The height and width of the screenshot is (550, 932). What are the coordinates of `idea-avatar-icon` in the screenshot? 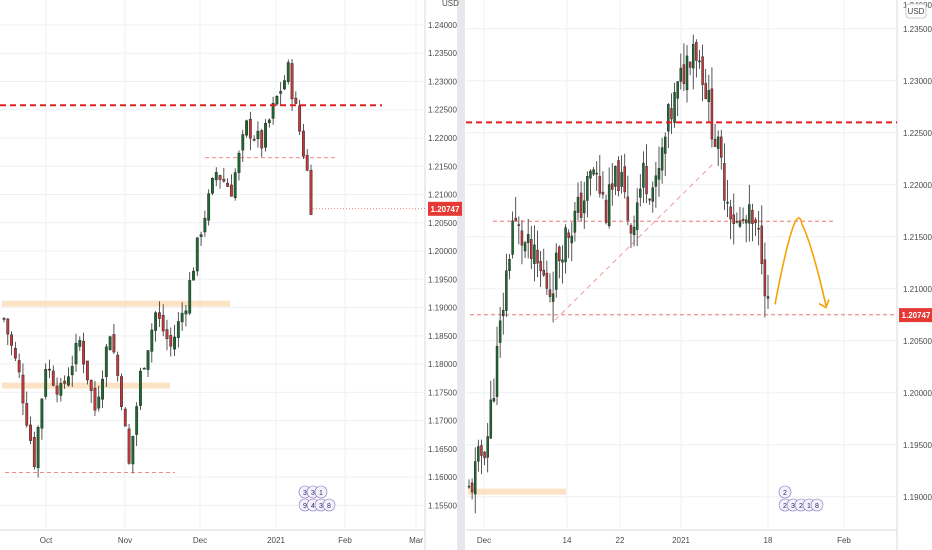 It's located at (785, 492).